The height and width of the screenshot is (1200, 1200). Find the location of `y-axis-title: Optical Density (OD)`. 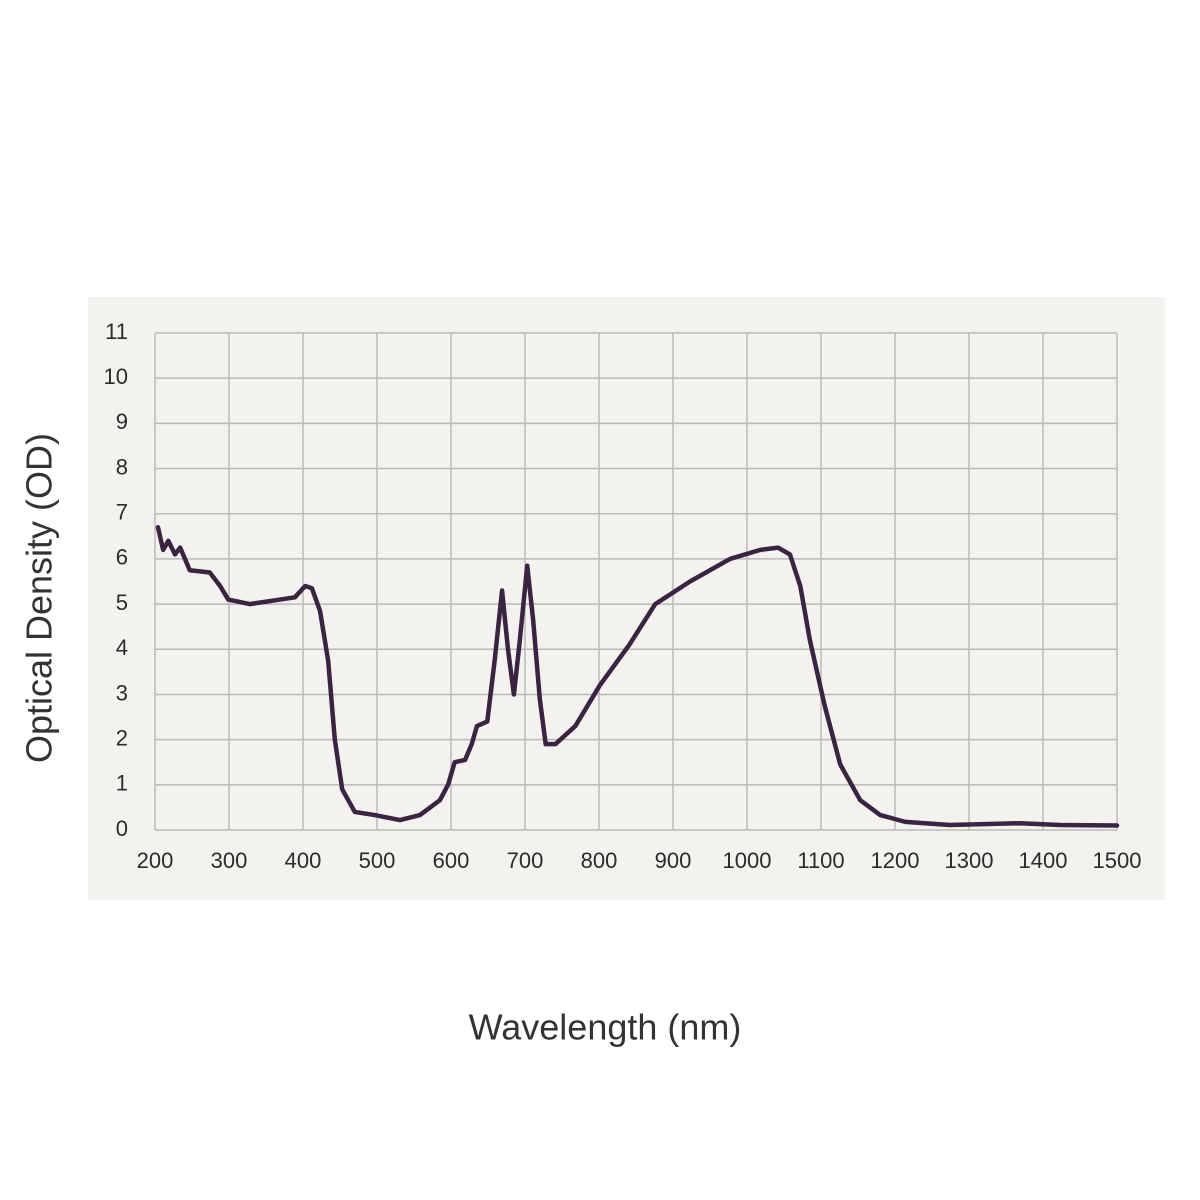

y-axis-title: Optical Density (OD) is located at coordinates (39, 598).